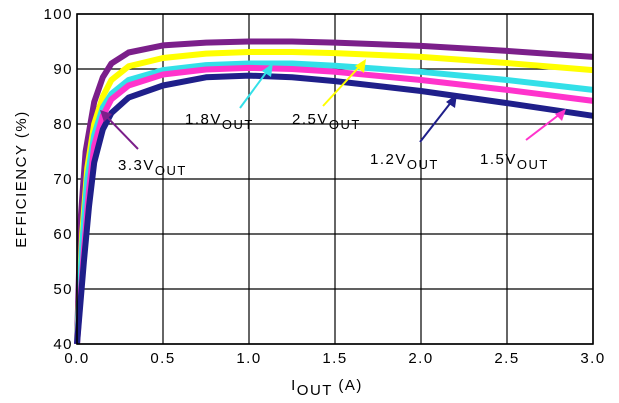 The width and height of the screenshot is (619, 403). I want to click on y-tick-label: 100, so click(58, 14).